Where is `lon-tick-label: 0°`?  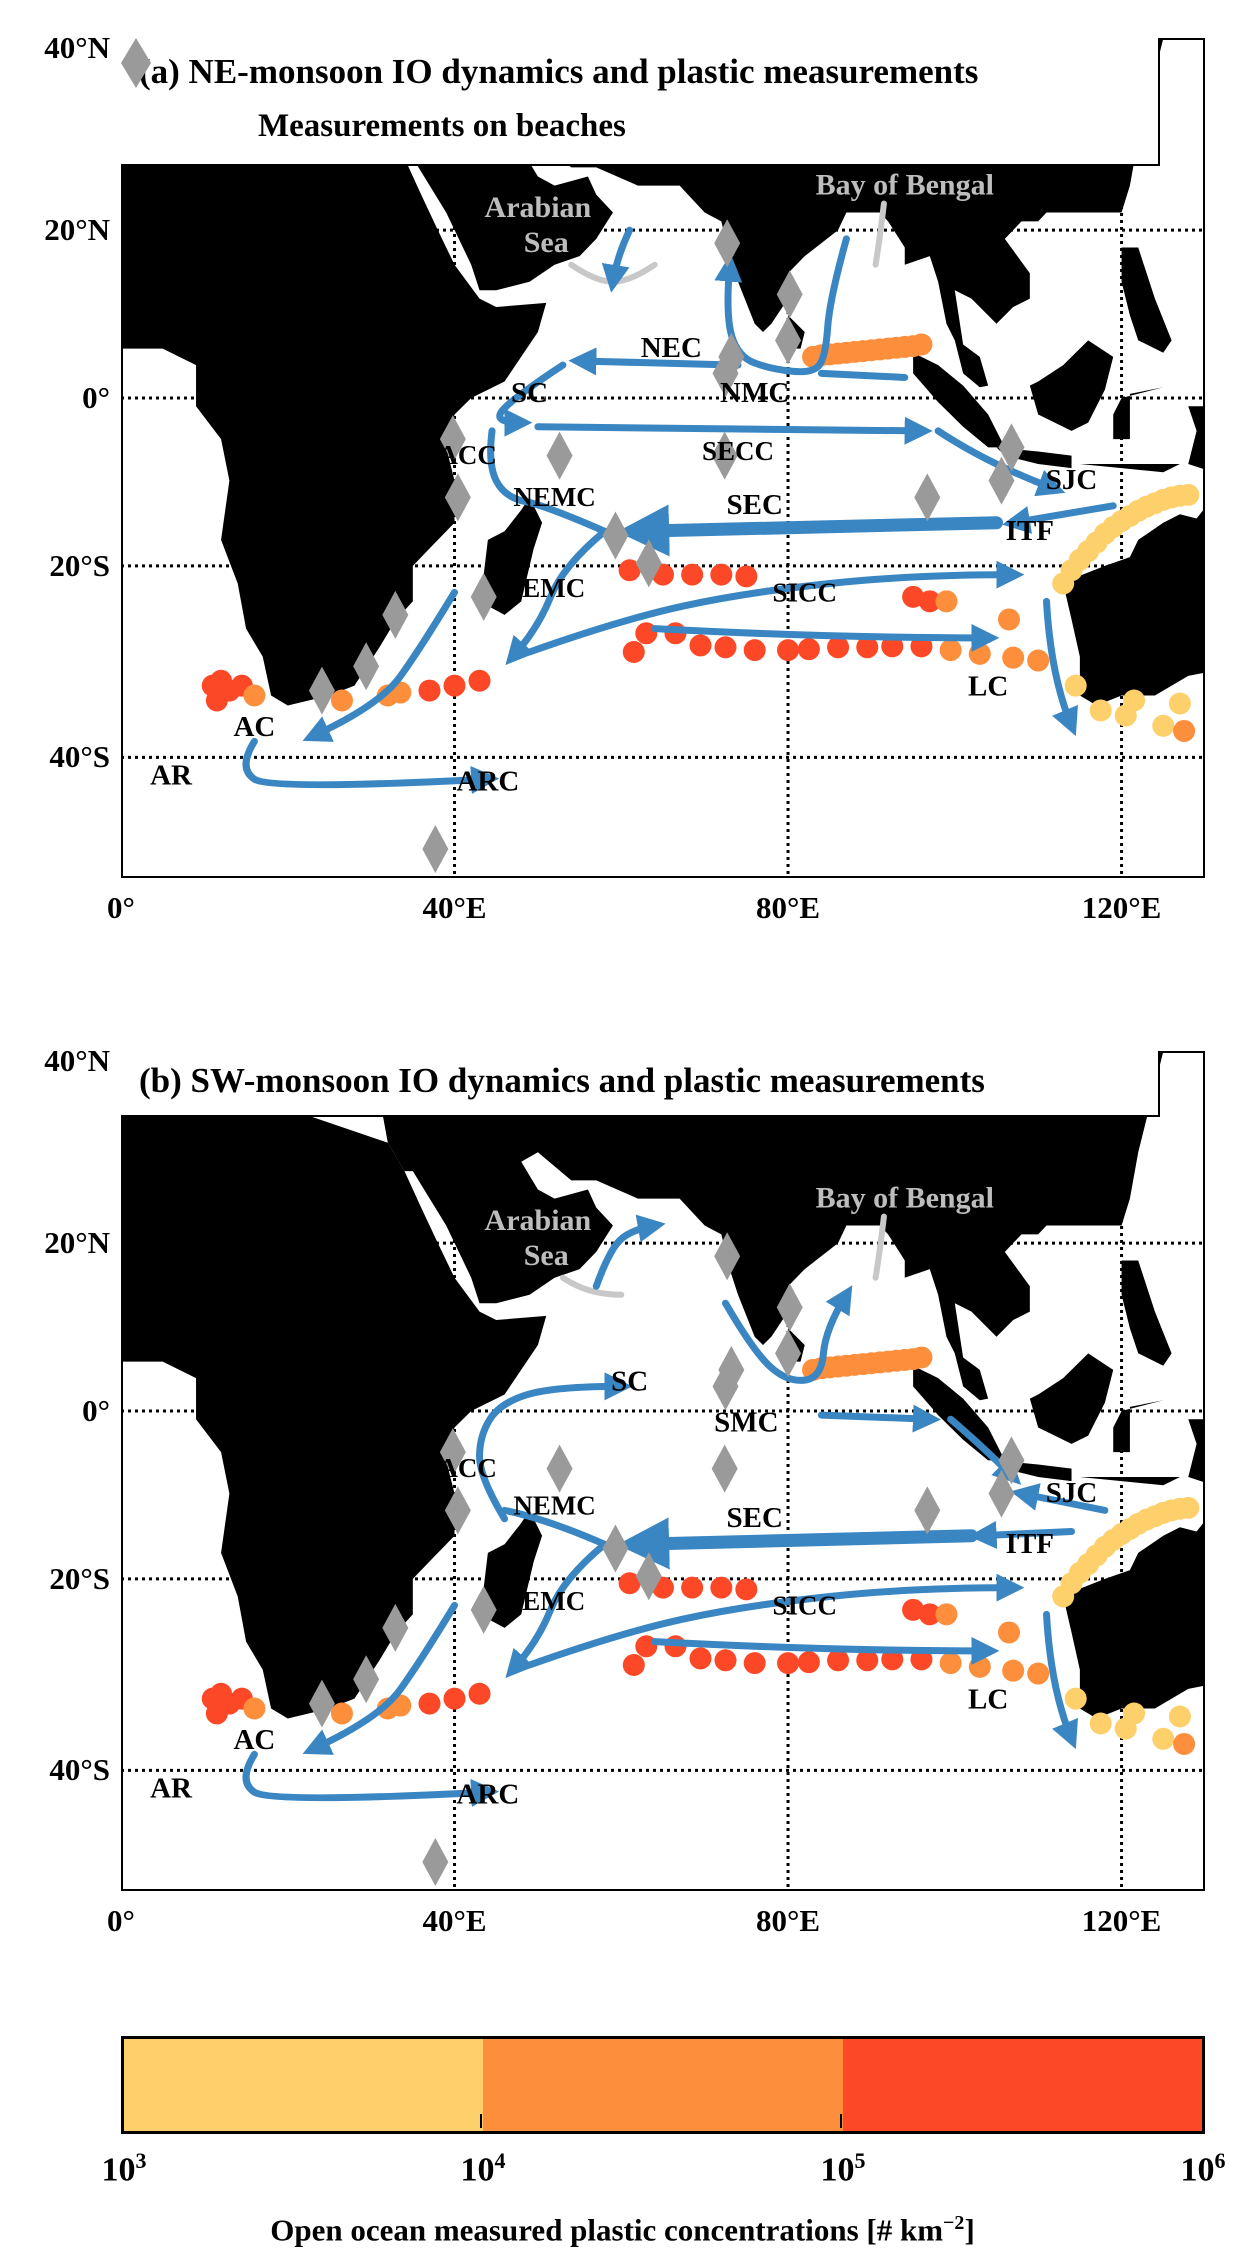 lon-tick-label: 0° is located at coordinates (121, 907).